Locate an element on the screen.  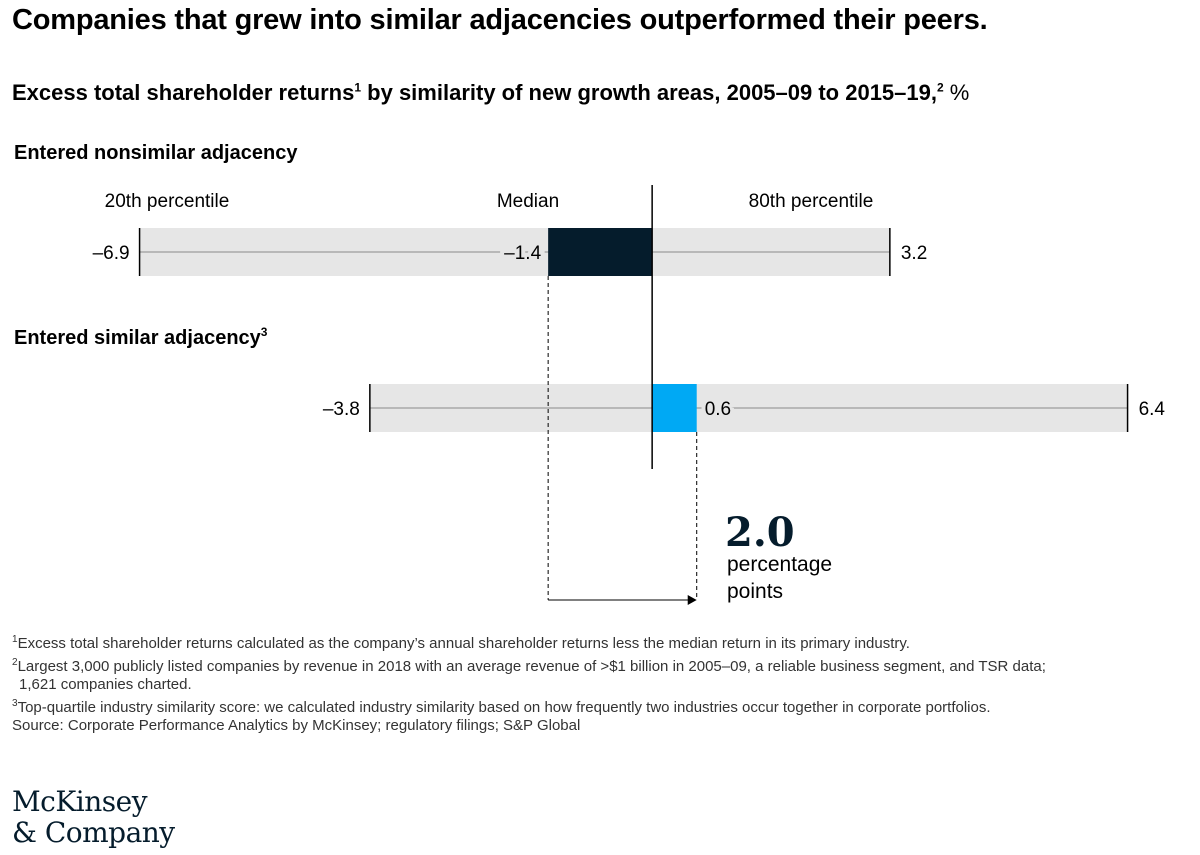
difference-unit-line1: percentage is located at coordinates (779, 564).